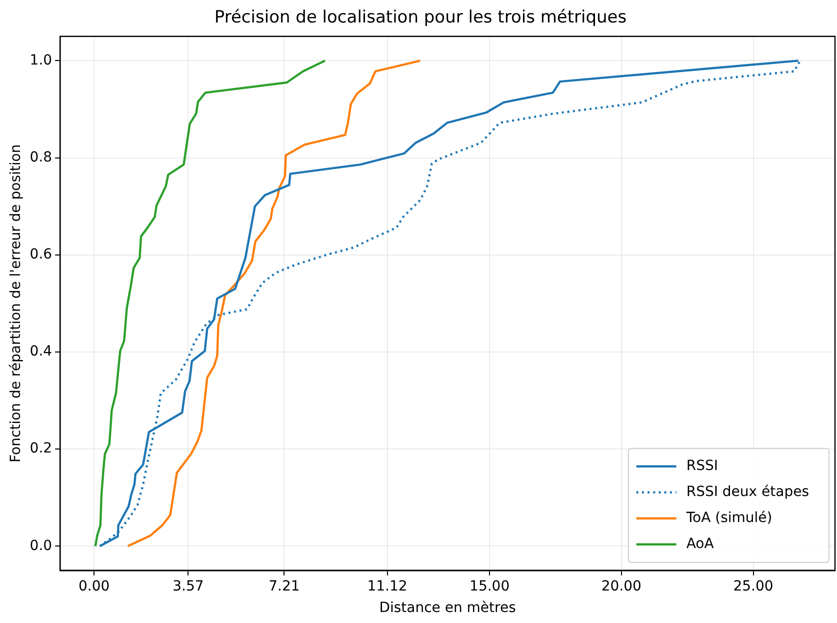  I want to click on y-tick-label: 0.6, so click(41, 254).